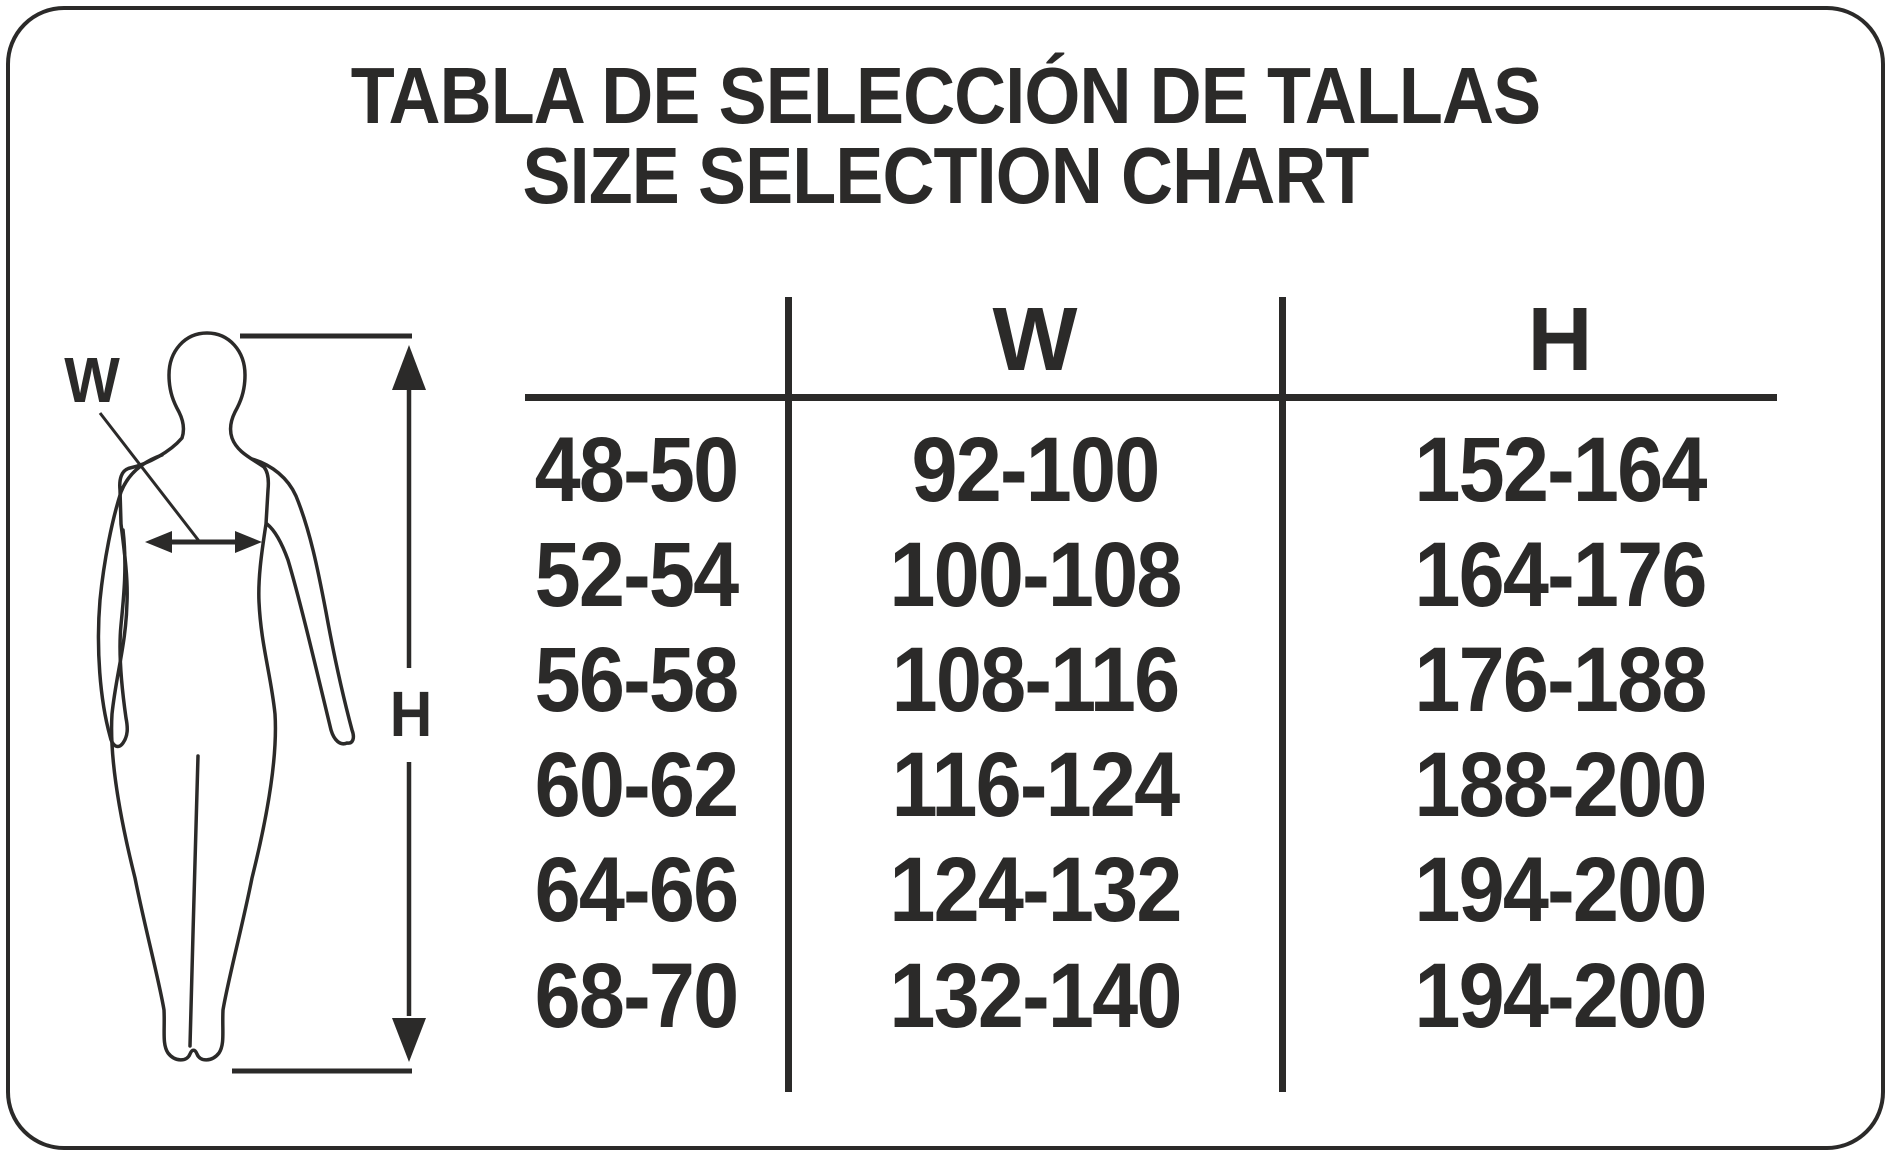 This screenshot has height=1156, width=1891. I want to click on table-header-underline, so click(1151, 397).